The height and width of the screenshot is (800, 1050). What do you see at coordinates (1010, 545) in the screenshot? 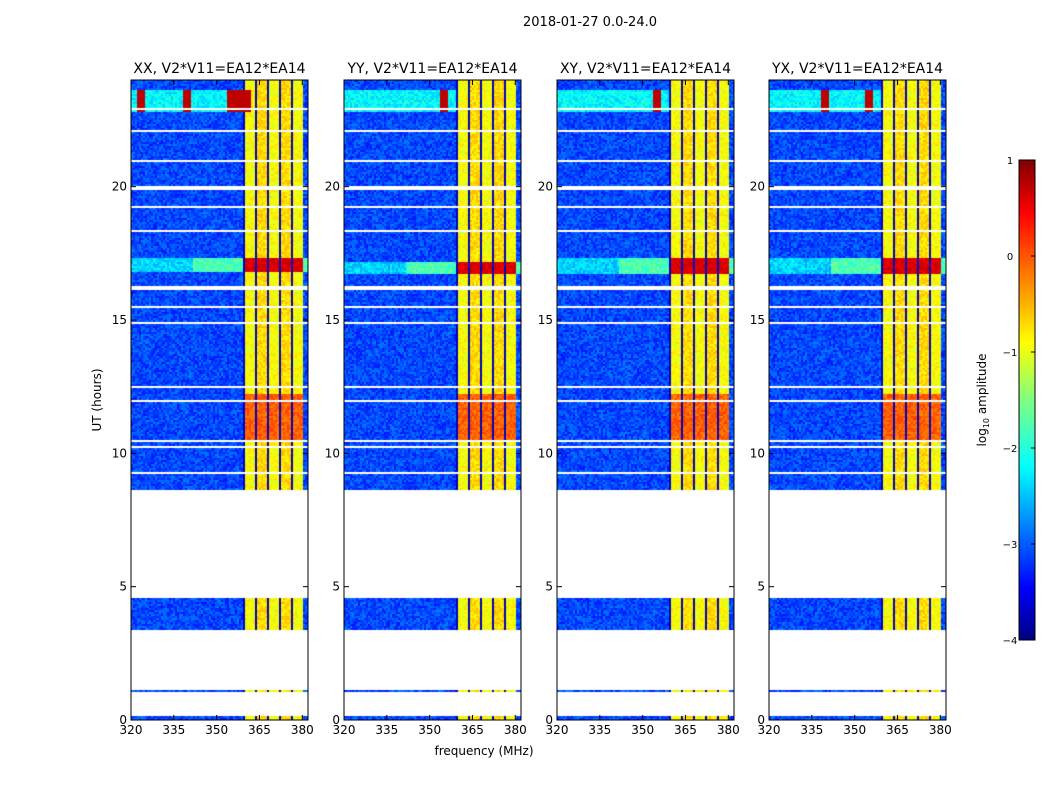
I see `colorbar-tick-label: −3` at bounding box center [1010, 545].